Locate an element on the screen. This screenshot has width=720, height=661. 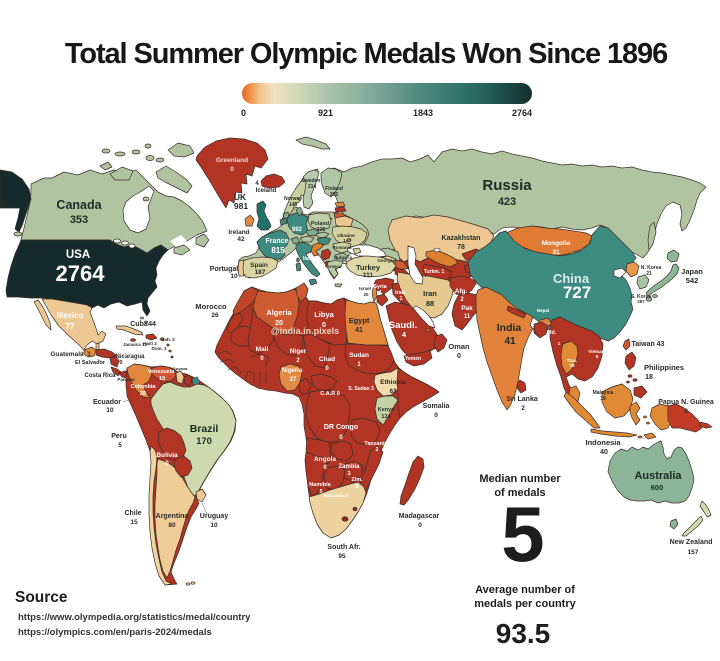
svg-text: 80 is located at coordinates (172, 525).